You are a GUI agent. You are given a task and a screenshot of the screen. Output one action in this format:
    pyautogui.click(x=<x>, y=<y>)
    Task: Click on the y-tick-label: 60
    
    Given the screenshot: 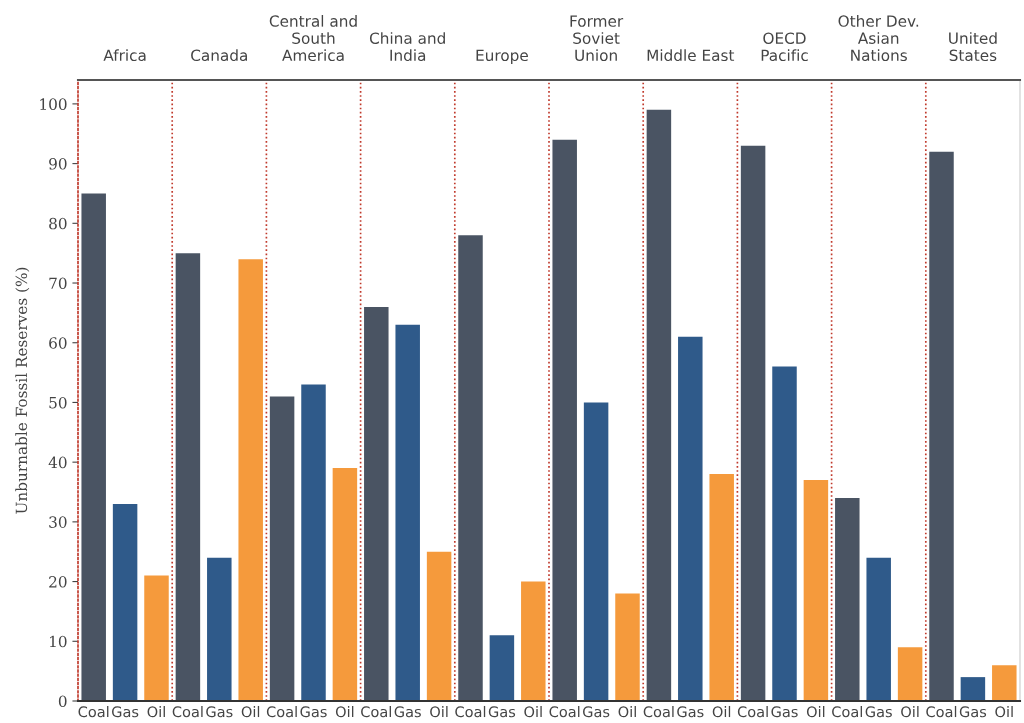 What is the action you would take?
    pyautogui.click(x=58, y=343)
    